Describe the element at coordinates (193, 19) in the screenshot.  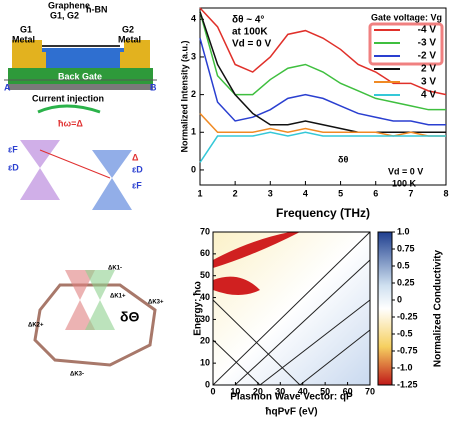
I see `y-tick-label: 4` at that location.